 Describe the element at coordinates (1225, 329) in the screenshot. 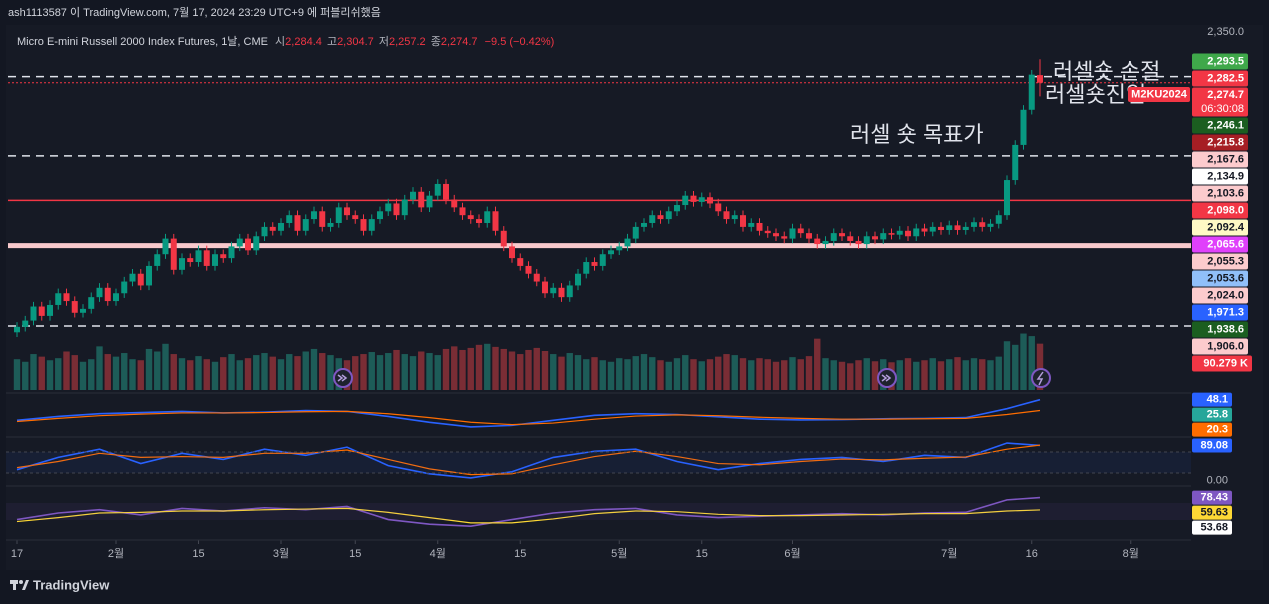

I see `price-label: 1,938.6` at that location.